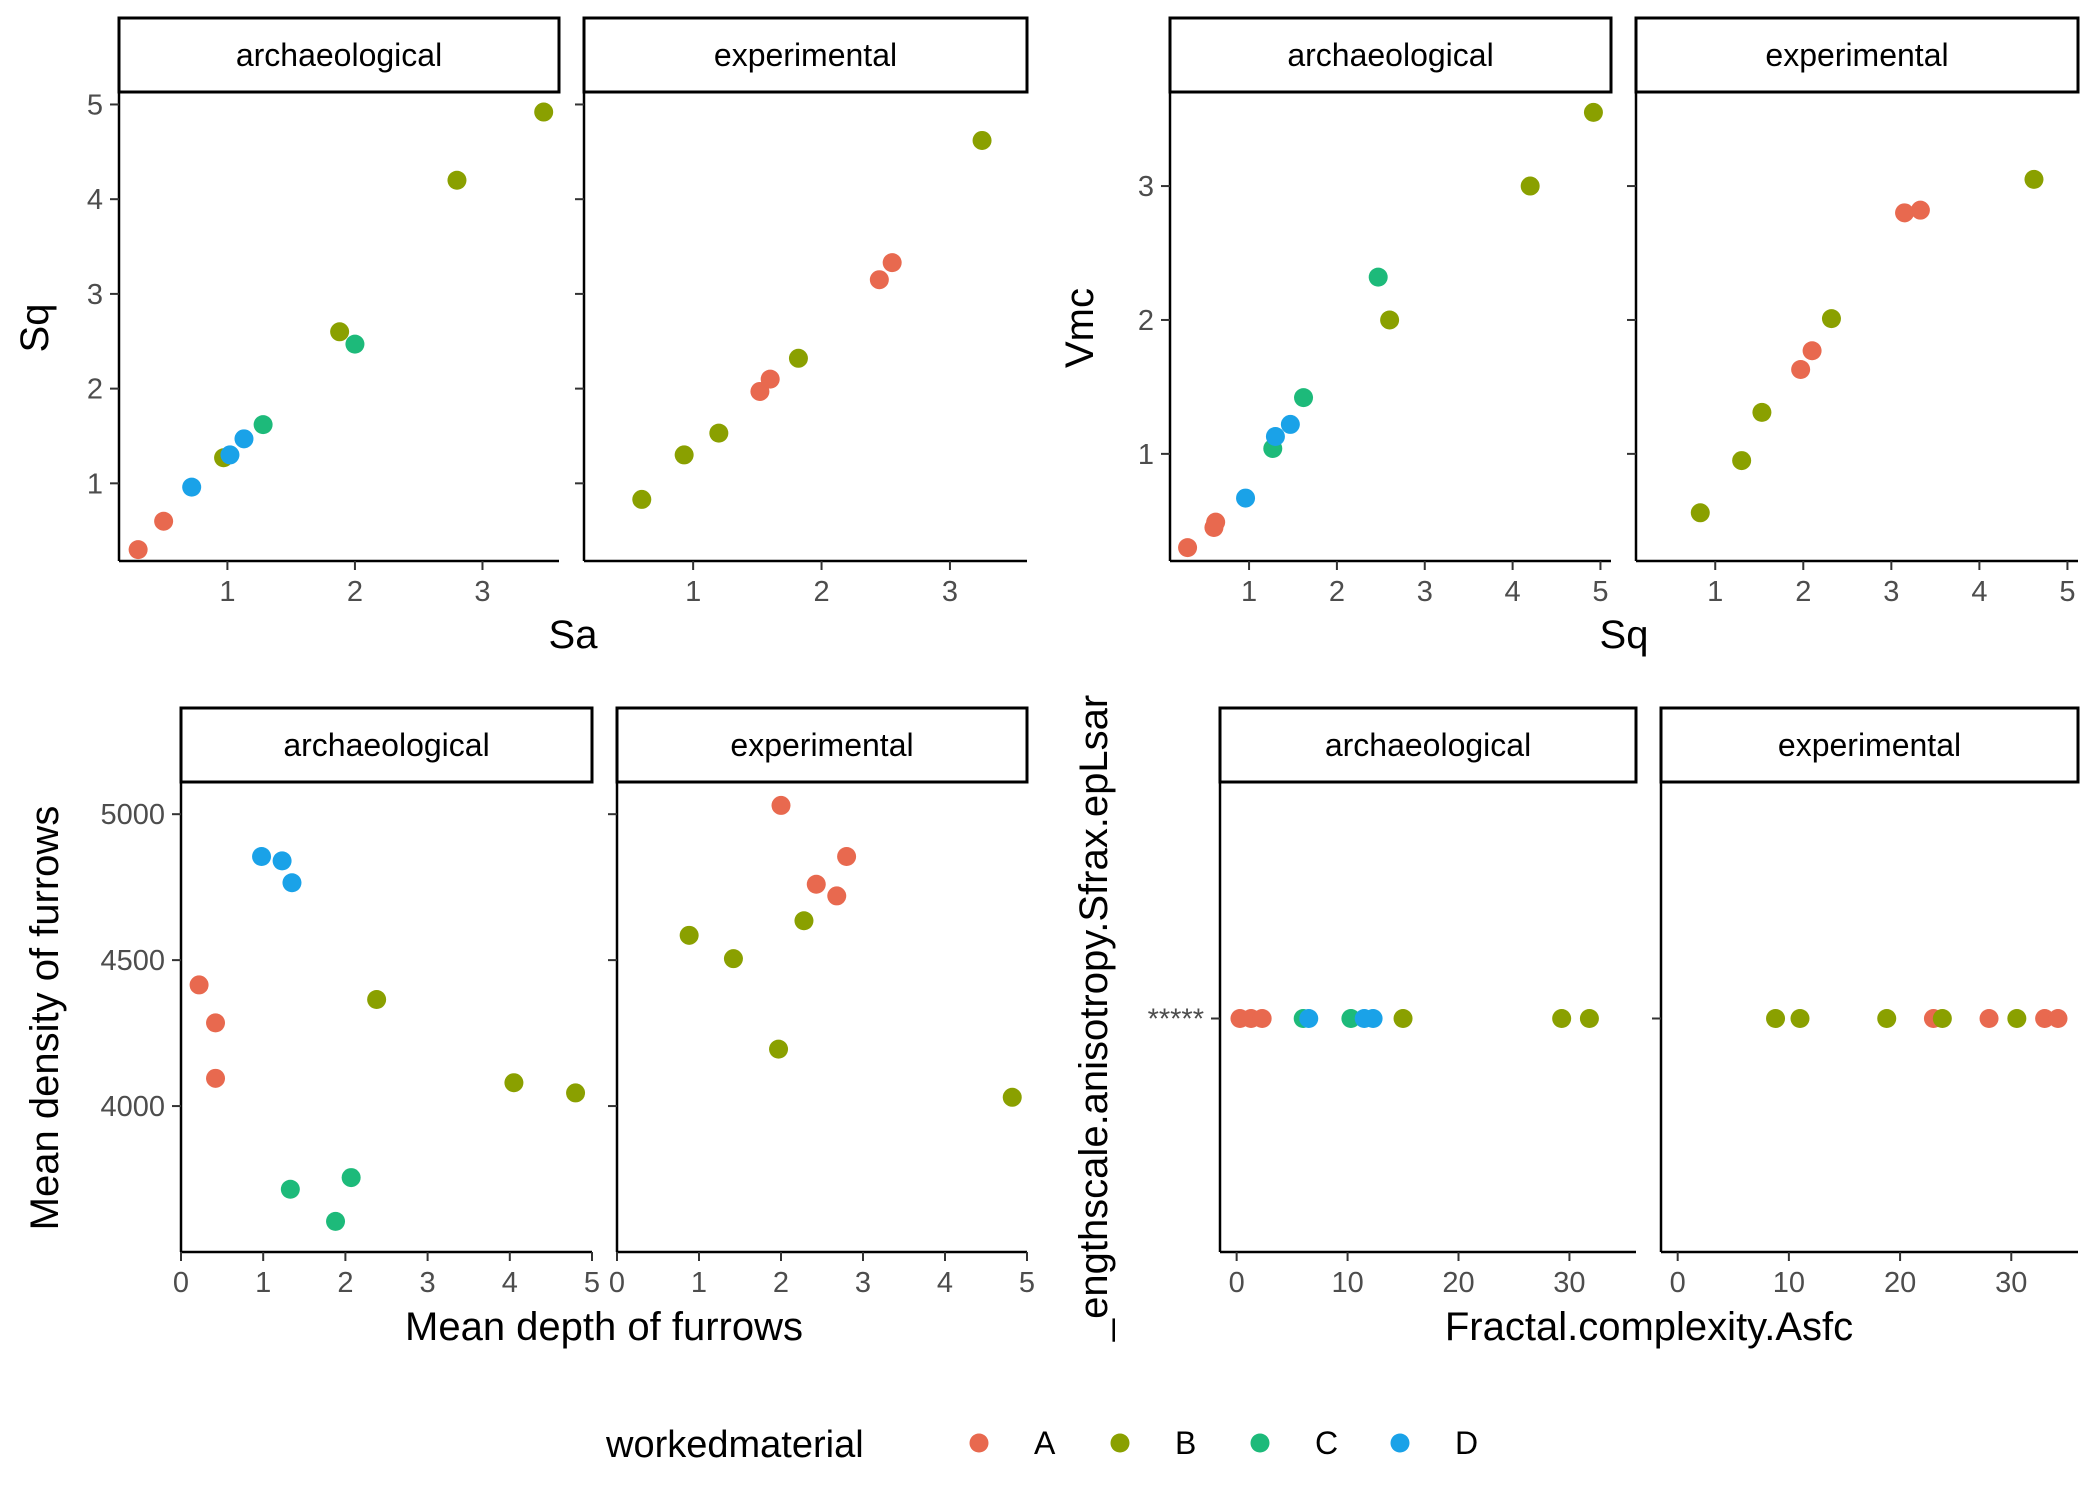  What do you see at coordinates (1326, 1443) in the screenshot?
I see `legend-label-C: C` at bounding box center [1326, 1443].